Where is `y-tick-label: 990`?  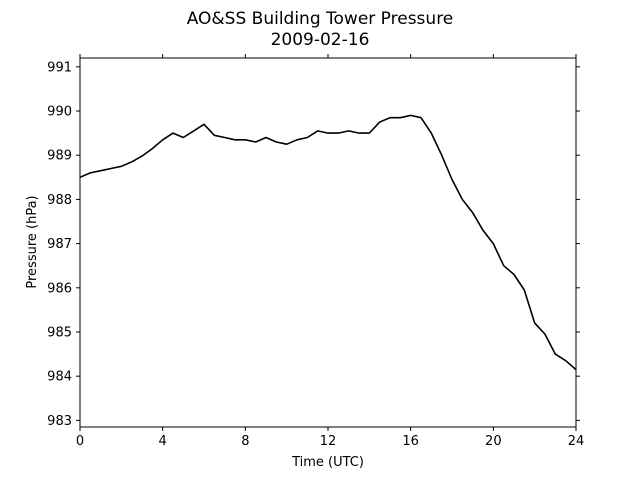 y-tick-label: 990 is located at coordinates (59, 112).